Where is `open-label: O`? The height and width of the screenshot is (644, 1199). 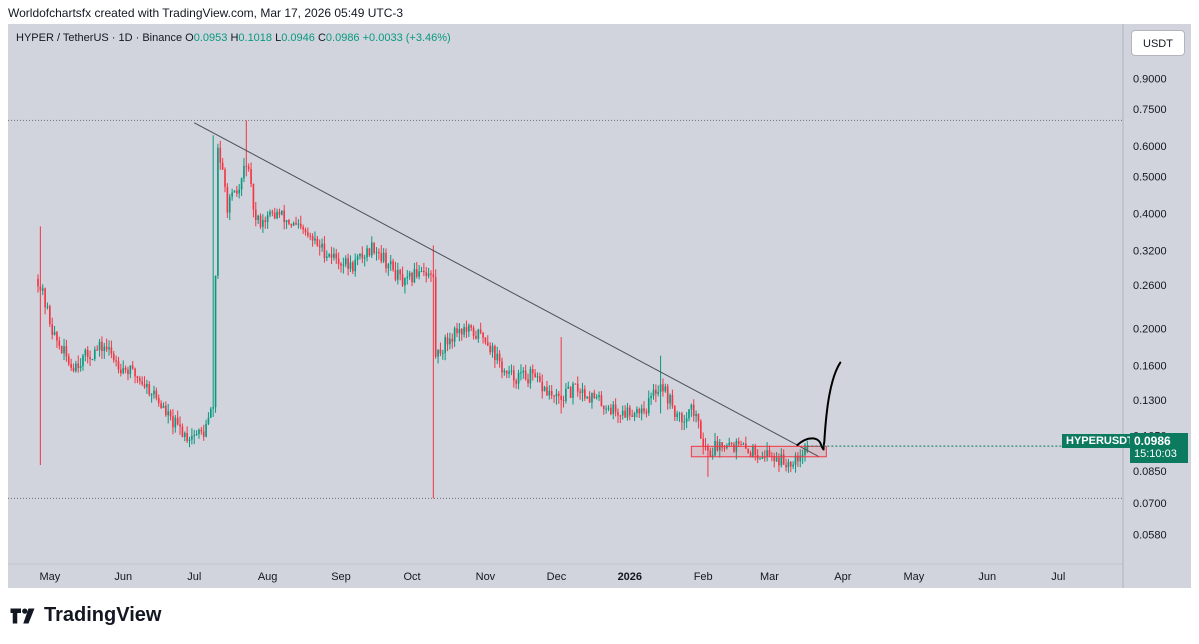
open-label: O is located at coordinates (189, 38).